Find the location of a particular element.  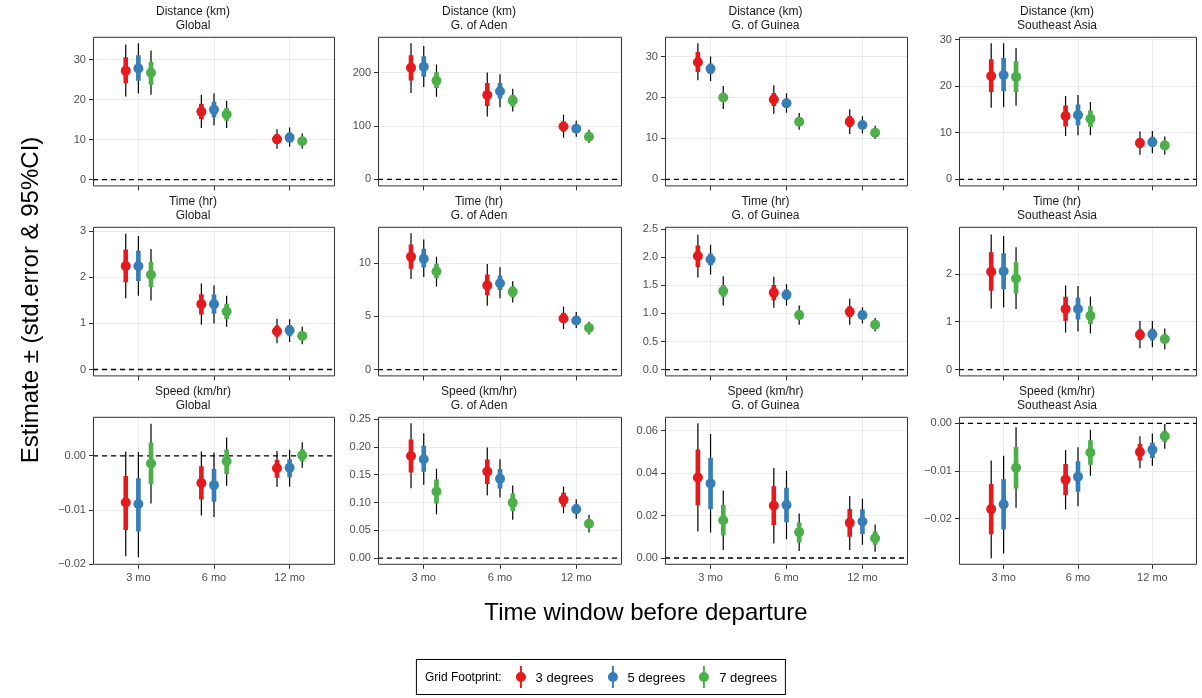

y-tick-label: 2.0 is located at coordinates (650, 256).